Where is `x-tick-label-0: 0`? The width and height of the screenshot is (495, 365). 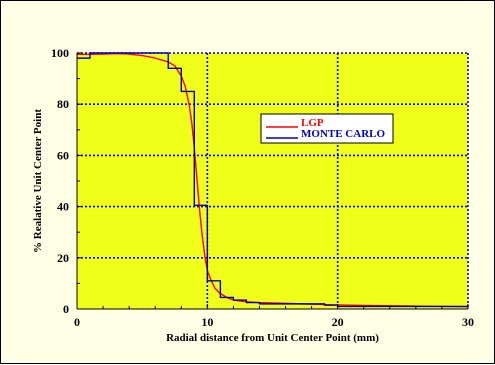
x-tick-label-0: 0 is located at coordinates (77, 322).